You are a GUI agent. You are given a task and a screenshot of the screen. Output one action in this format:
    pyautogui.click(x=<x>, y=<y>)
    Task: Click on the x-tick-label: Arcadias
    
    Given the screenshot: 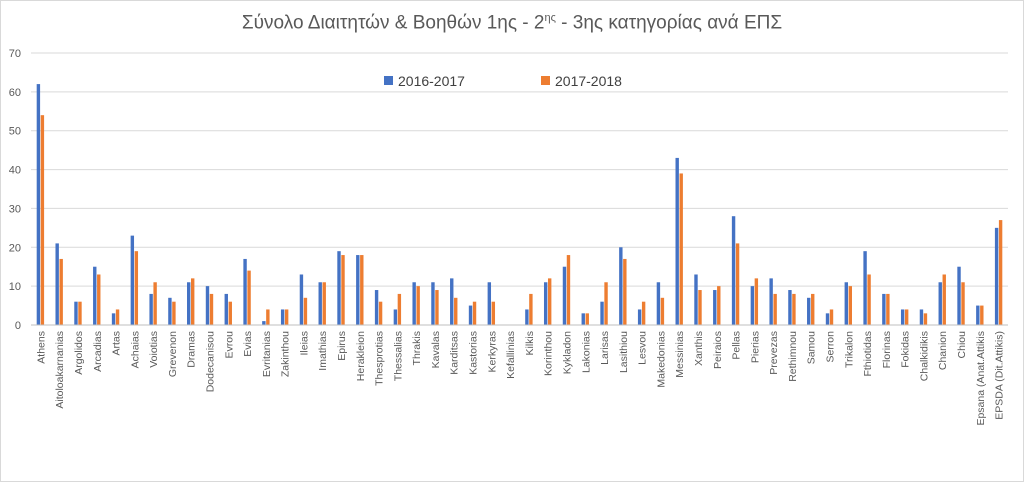 What is the action you would take?
    pyautogui.click(x=98, y=351)
    